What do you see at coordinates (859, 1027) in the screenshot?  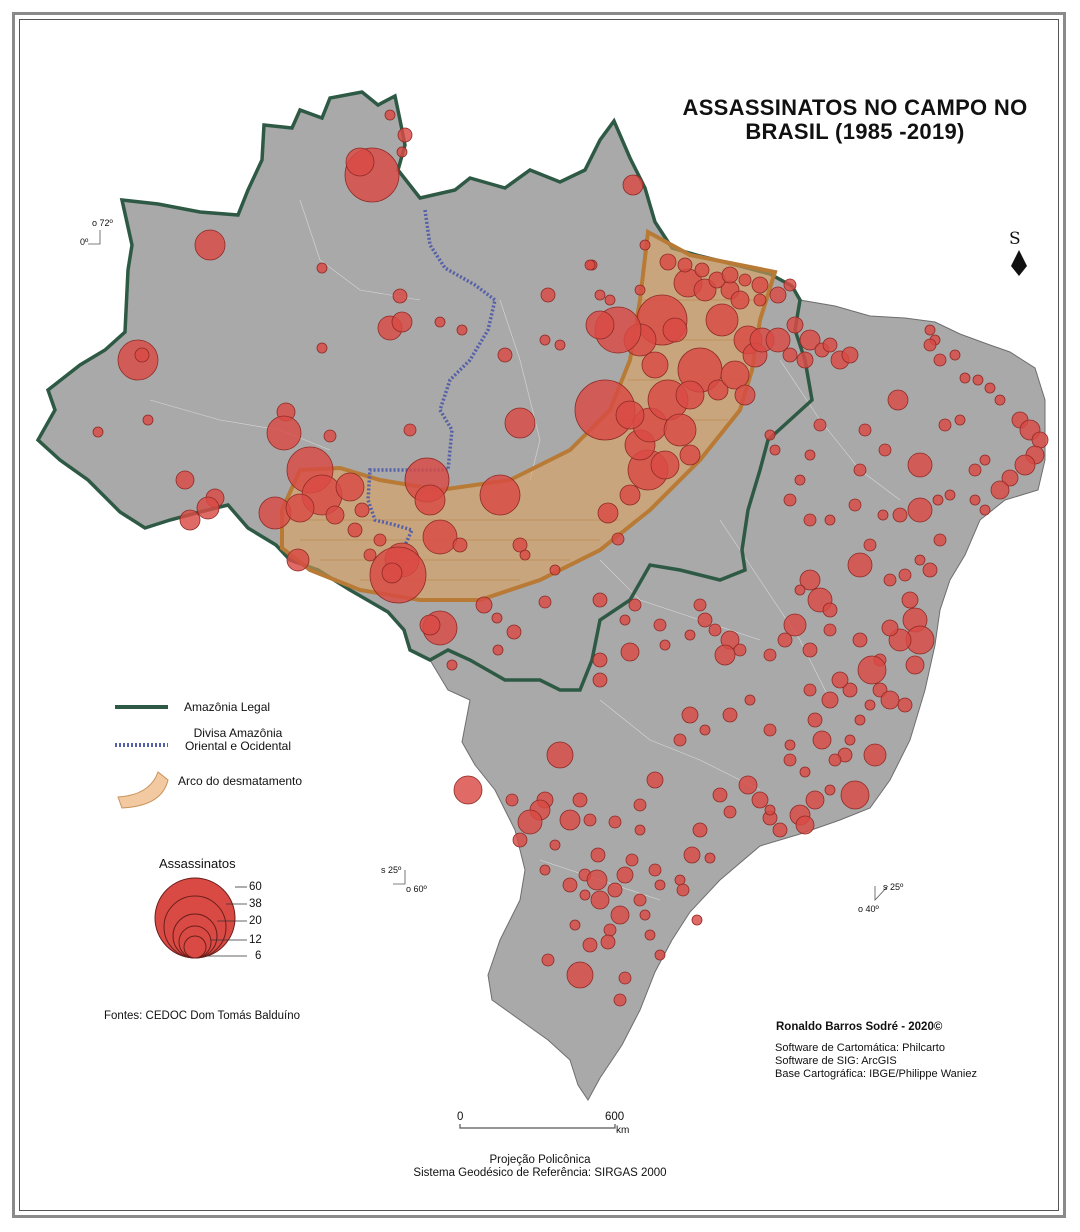 I see `author-credit: Ronaldo Barros Sodré - 2020©` at bounding box center [859, 1027].